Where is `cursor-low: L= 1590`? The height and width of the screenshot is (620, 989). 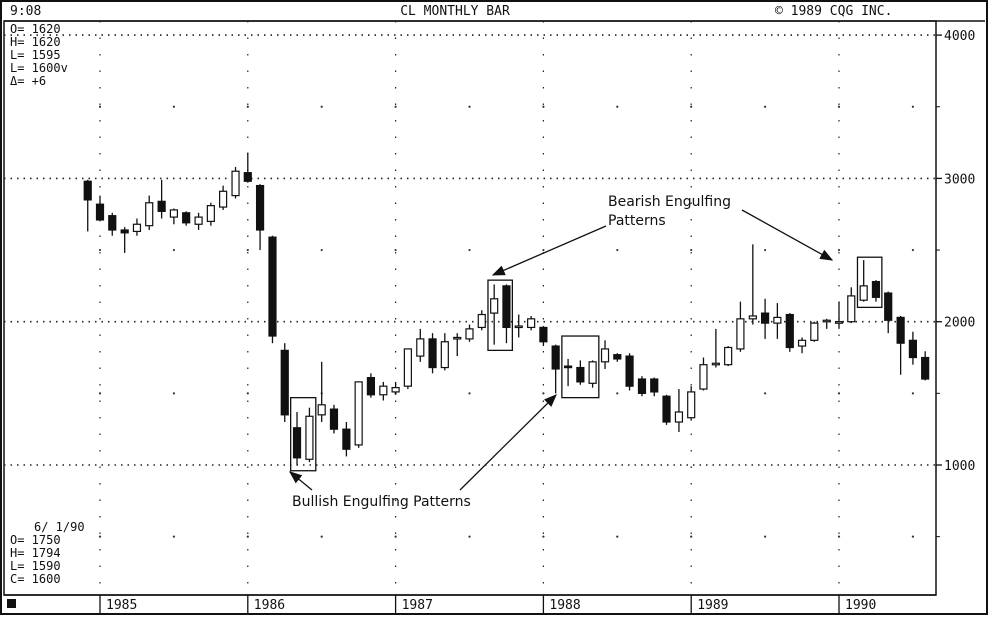 cursor-low: L= 1590 is located at coordinates (35, 566).